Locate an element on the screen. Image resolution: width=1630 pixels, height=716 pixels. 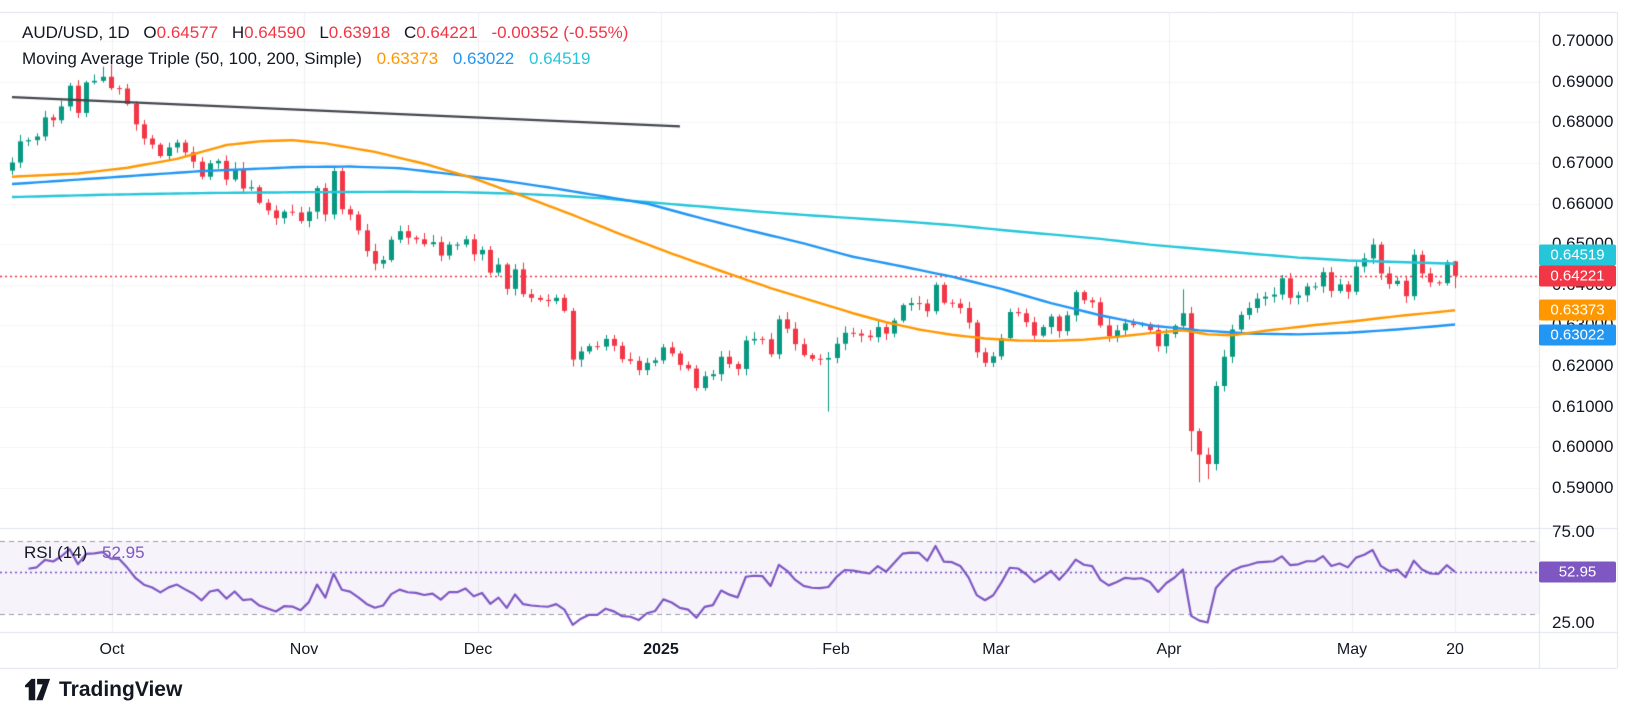
time-tick-label: Feb is located at coordinates (836, 649).